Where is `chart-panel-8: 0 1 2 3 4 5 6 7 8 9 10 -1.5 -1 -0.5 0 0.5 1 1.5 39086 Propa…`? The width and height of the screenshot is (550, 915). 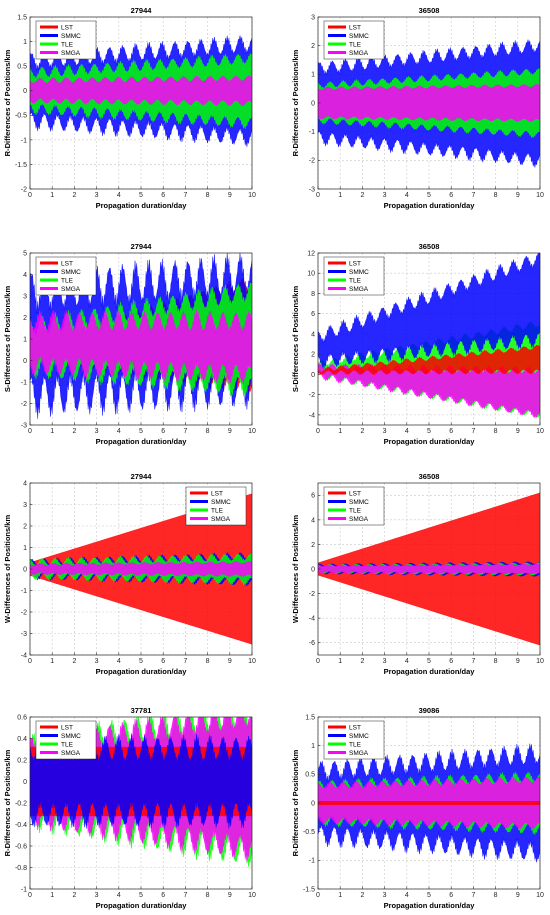
chart-panel-8: 0 1 2 3 4 5 6 7 8 9 10 -1.5 -1 -0.5 0 0.5 1 1.5 39086 Propa… is located at coordinates (417, 808).